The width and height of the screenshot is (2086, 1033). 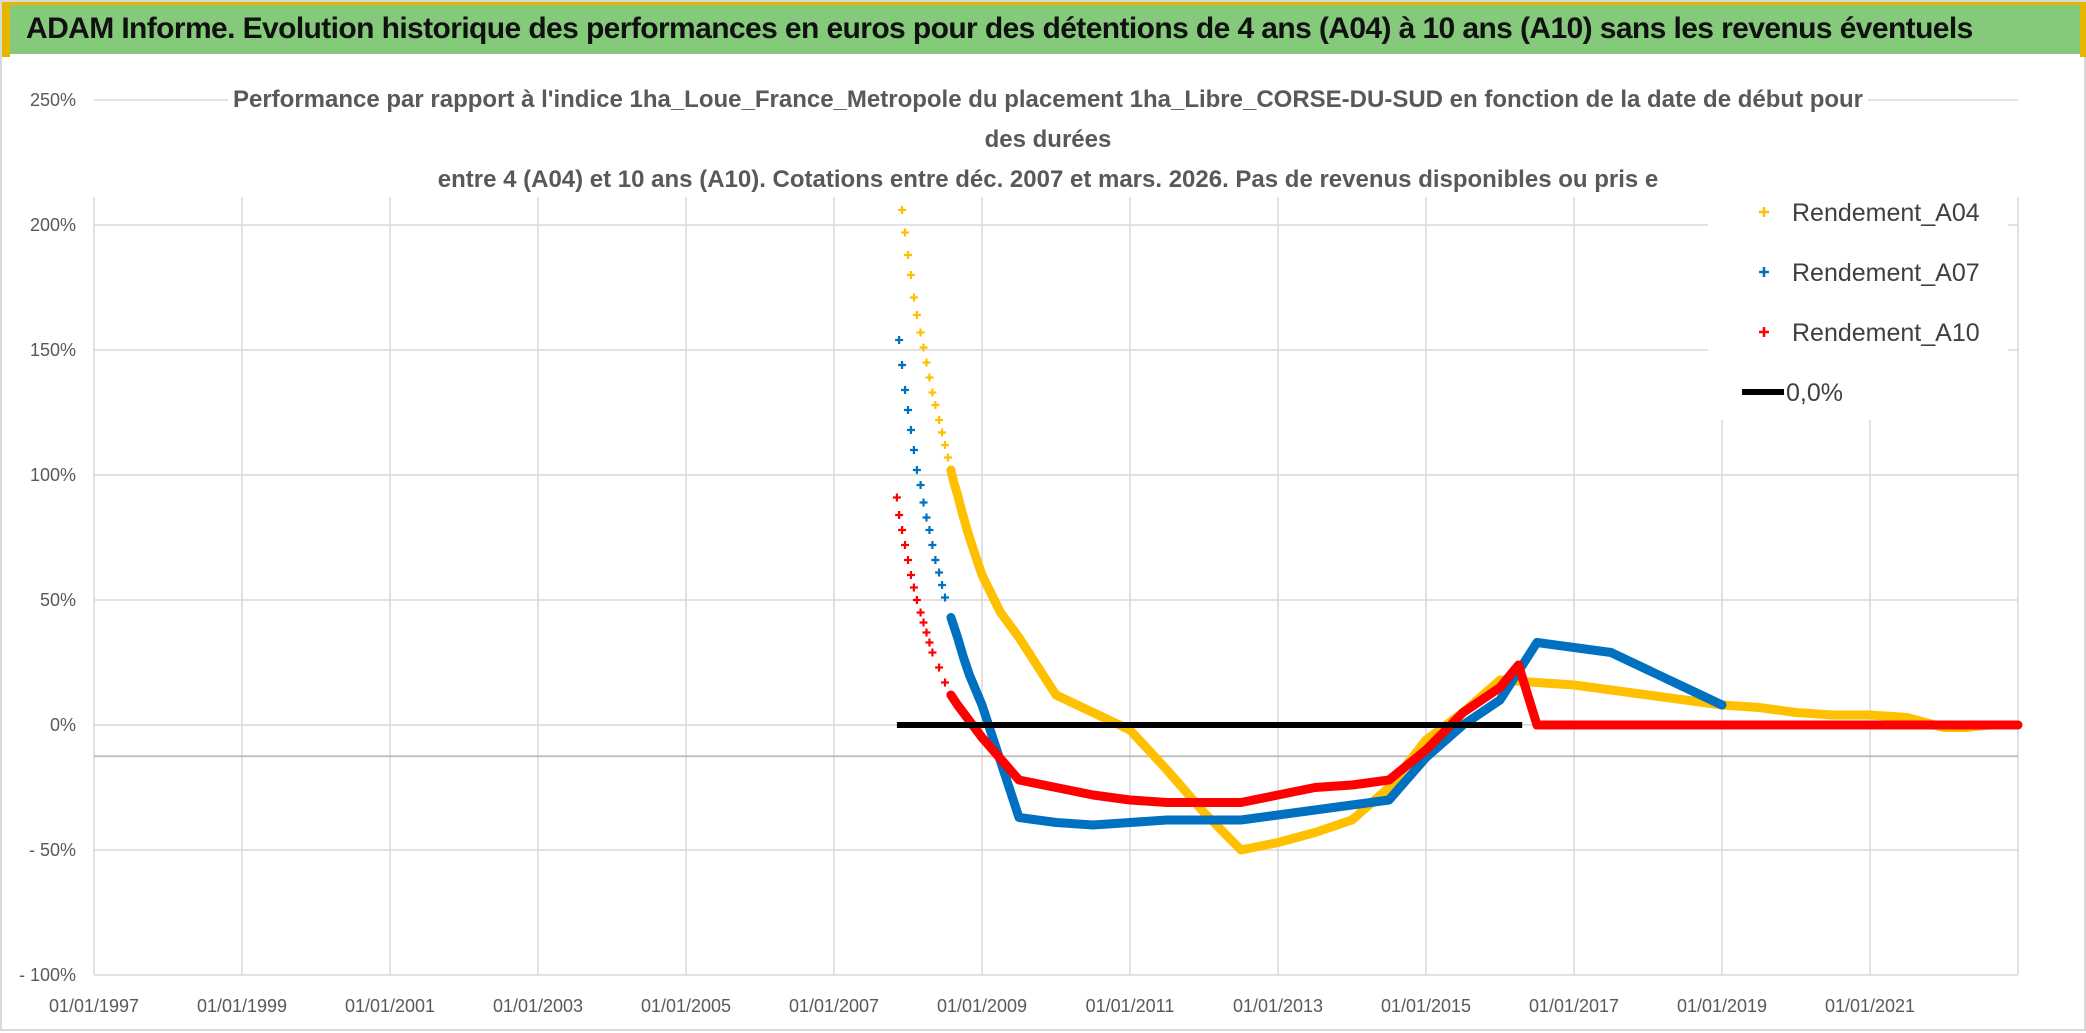 What do you see at coordinates (63, 725) in the screenshot?
I see `y-tick-label: 0%` at bounding box center [63, 725].